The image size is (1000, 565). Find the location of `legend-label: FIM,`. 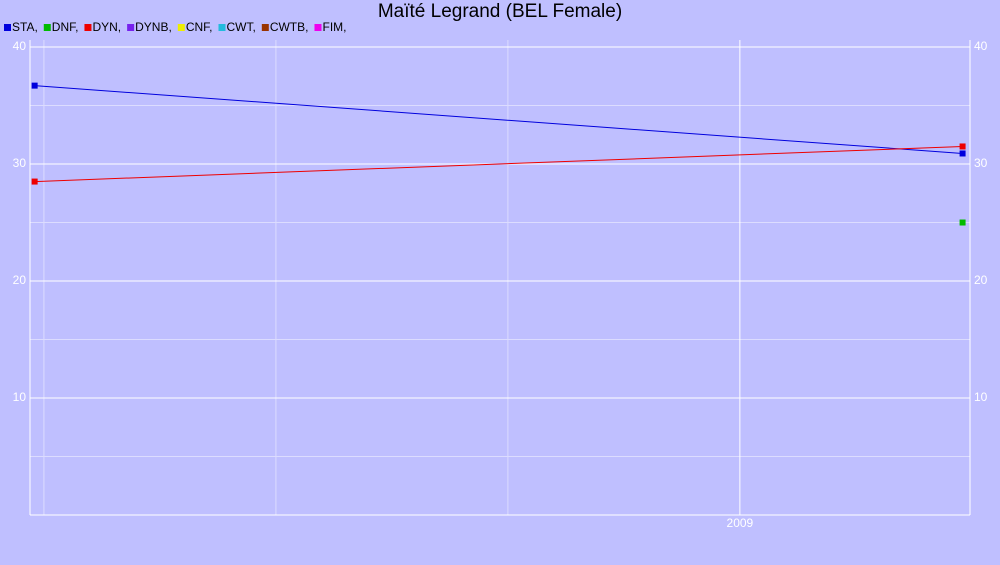

legend-label: FIM, is located at coordinates (334, 27).